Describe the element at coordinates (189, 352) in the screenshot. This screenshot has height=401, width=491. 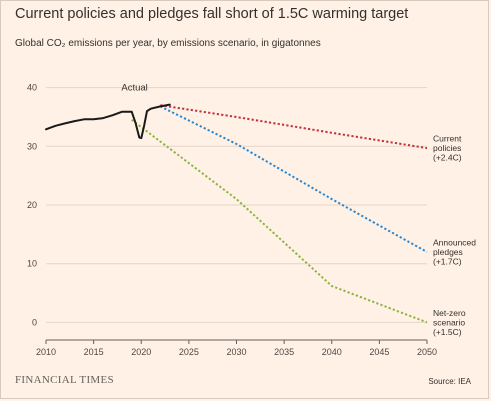
I see `x-tick-label: 2025` at that location.